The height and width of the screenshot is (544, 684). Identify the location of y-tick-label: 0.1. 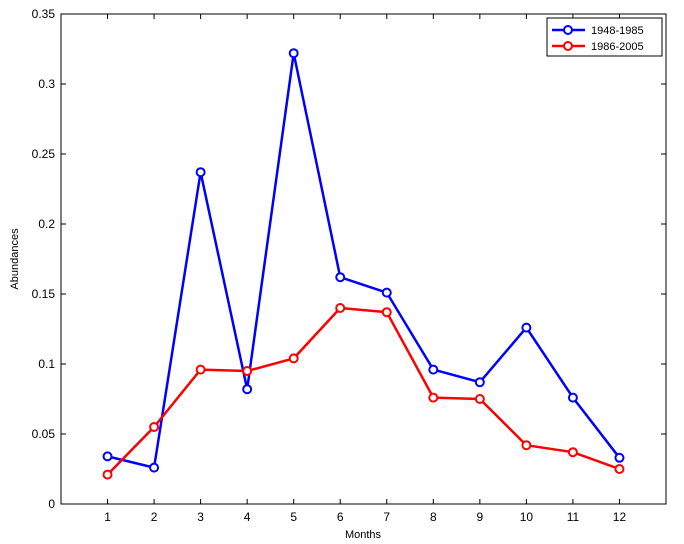
(46, 364).